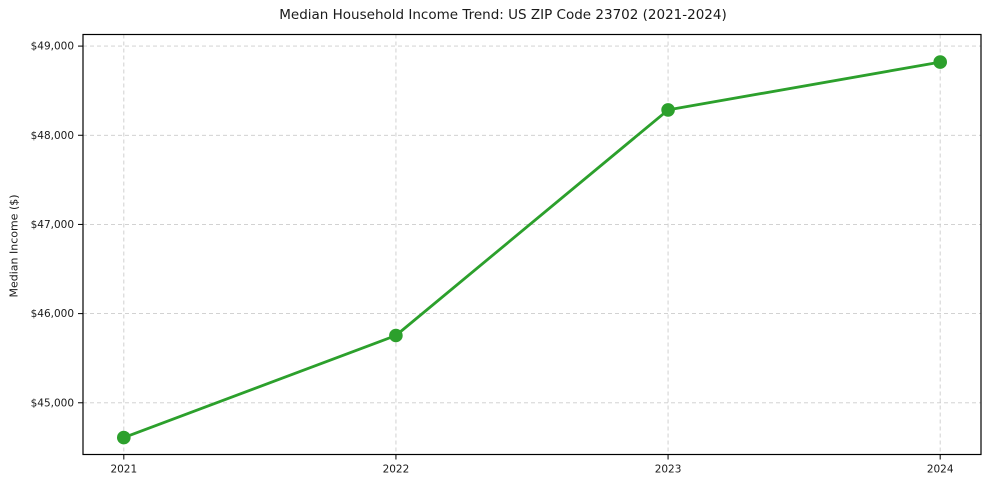  What do you see at coordinates (52, 314) in the screenshot?
I see `y-tick-label: $46,000` at bounding box center [52, 314].